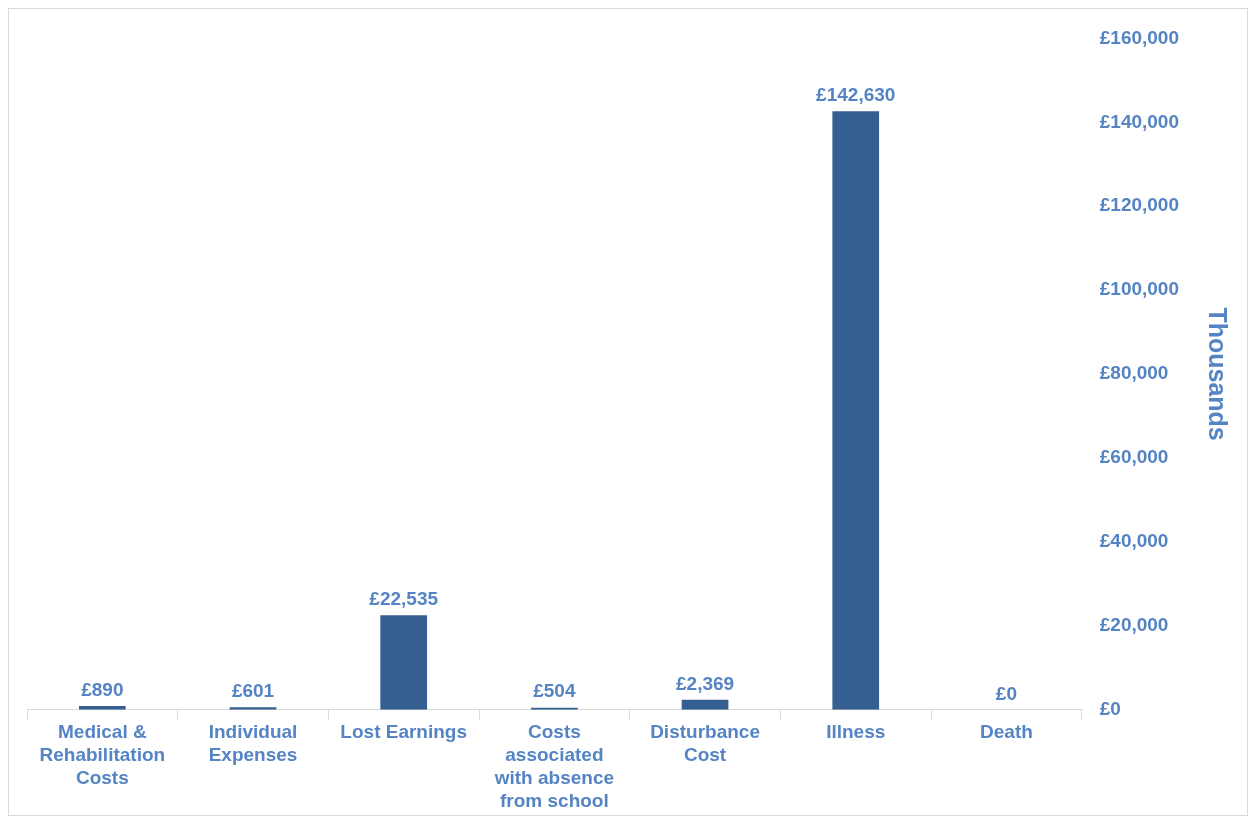  I want to click on data-label: £0, so click(1006, 693).